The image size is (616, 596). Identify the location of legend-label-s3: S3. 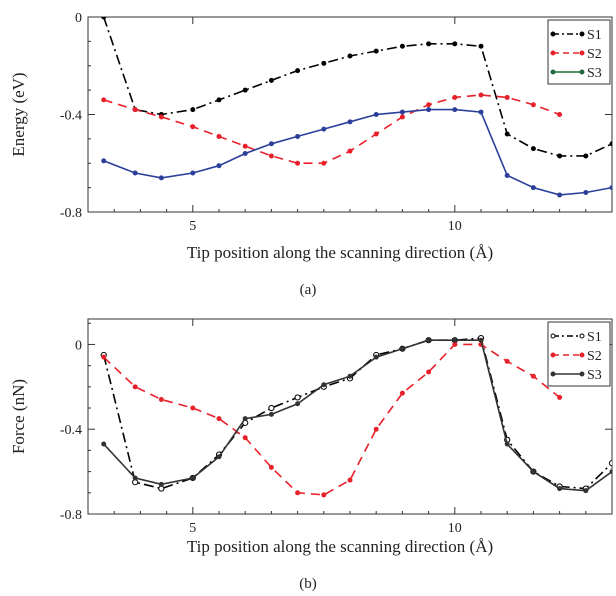
(594, 73).